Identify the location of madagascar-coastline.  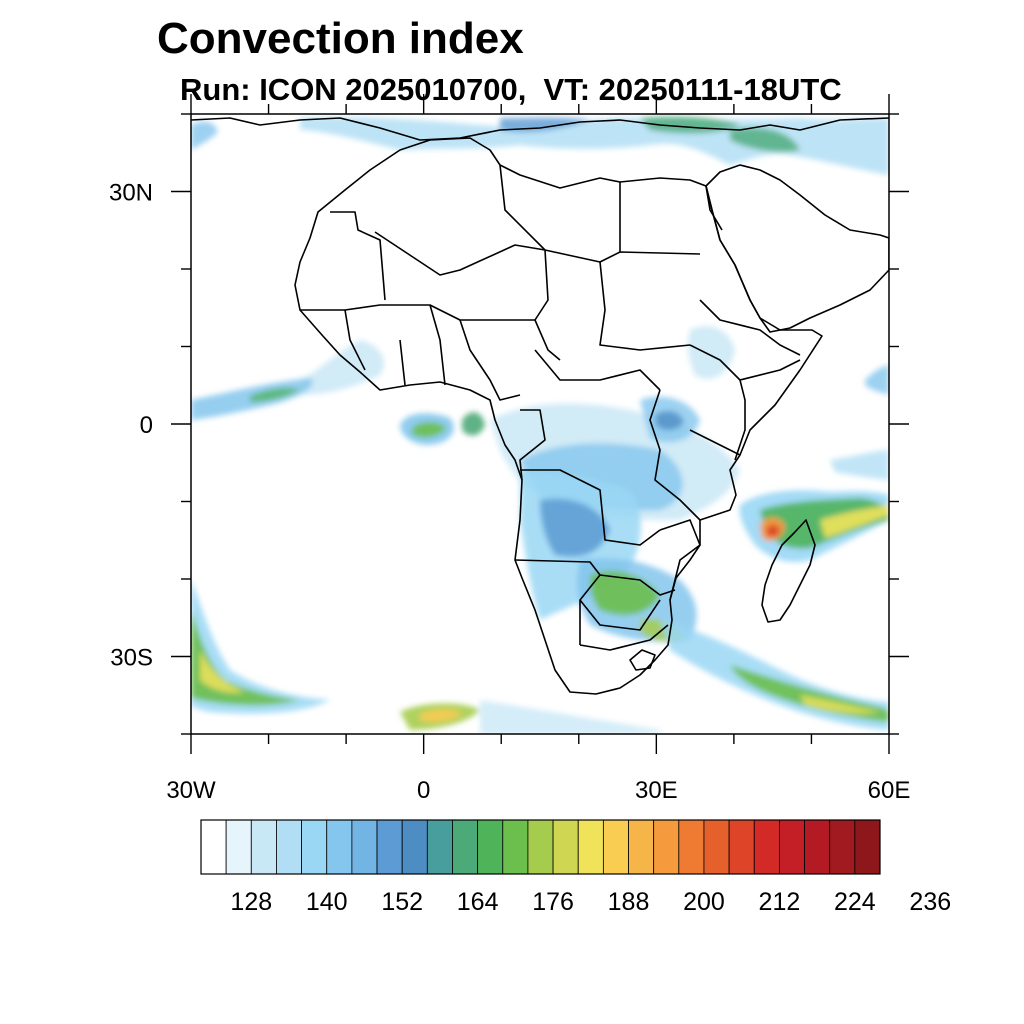
(788, 571).